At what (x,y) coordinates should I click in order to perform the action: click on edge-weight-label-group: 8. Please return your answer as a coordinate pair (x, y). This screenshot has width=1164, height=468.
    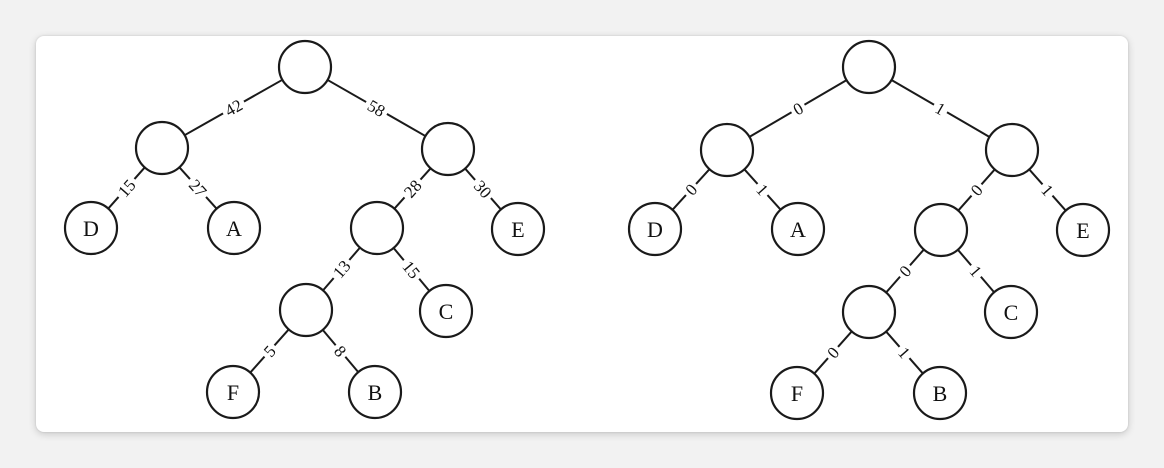
    Looking at the image, I should click on (340, 351).